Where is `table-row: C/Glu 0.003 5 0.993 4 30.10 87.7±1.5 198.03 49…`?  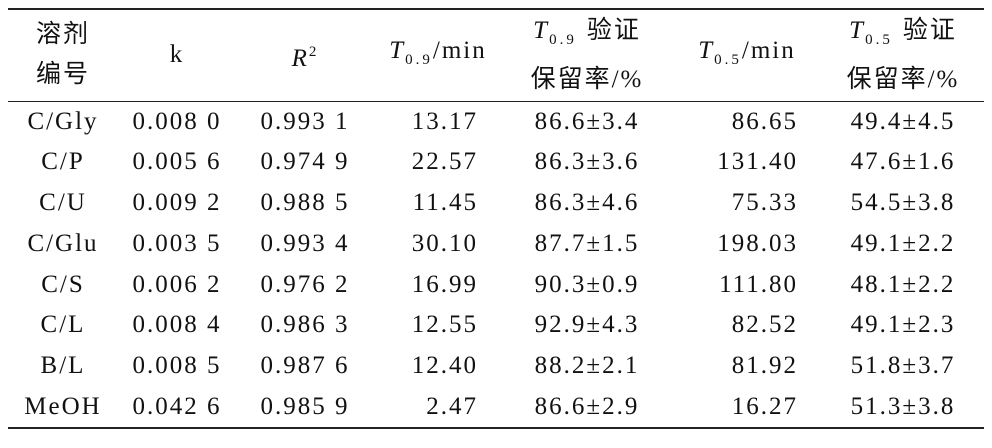 table-row: C/Glu 0.003 5 0.993 4 30.10 87.7±1.5 198.03 49… is located at coordinates (496, 243).